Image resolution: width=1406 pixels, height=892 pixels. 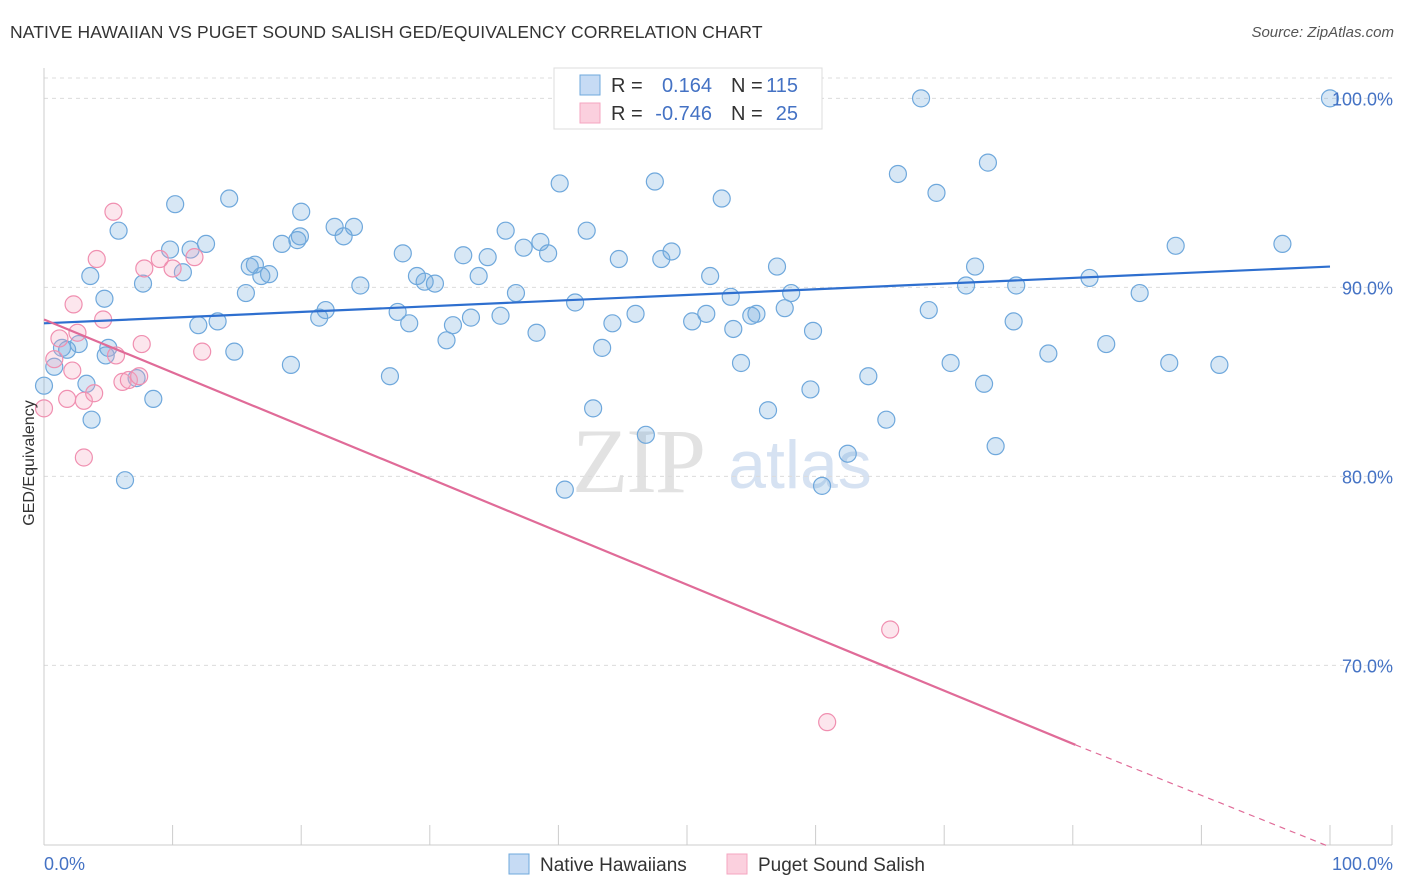 What do you see at coordinates (747, 86) in the screenshot?
I see `legend-n-label-1: N =` at bounding box center [747, 86].